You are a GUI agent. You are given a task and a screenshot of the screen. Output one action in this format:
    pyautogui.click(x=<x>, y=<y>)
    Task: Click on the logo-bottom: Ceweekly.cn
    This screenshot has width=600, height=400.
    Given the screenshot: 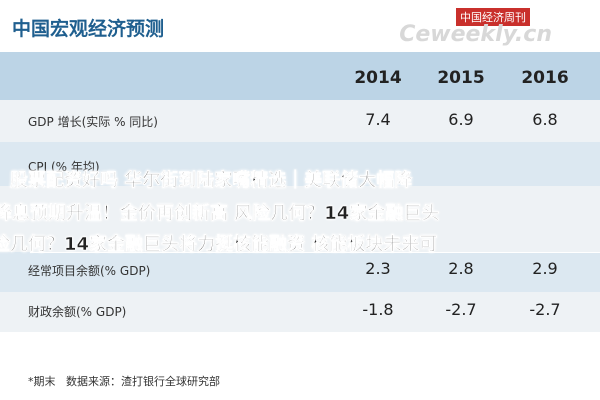 What is the action you would take?
    pyautogui.click(x=475, y=34)
    